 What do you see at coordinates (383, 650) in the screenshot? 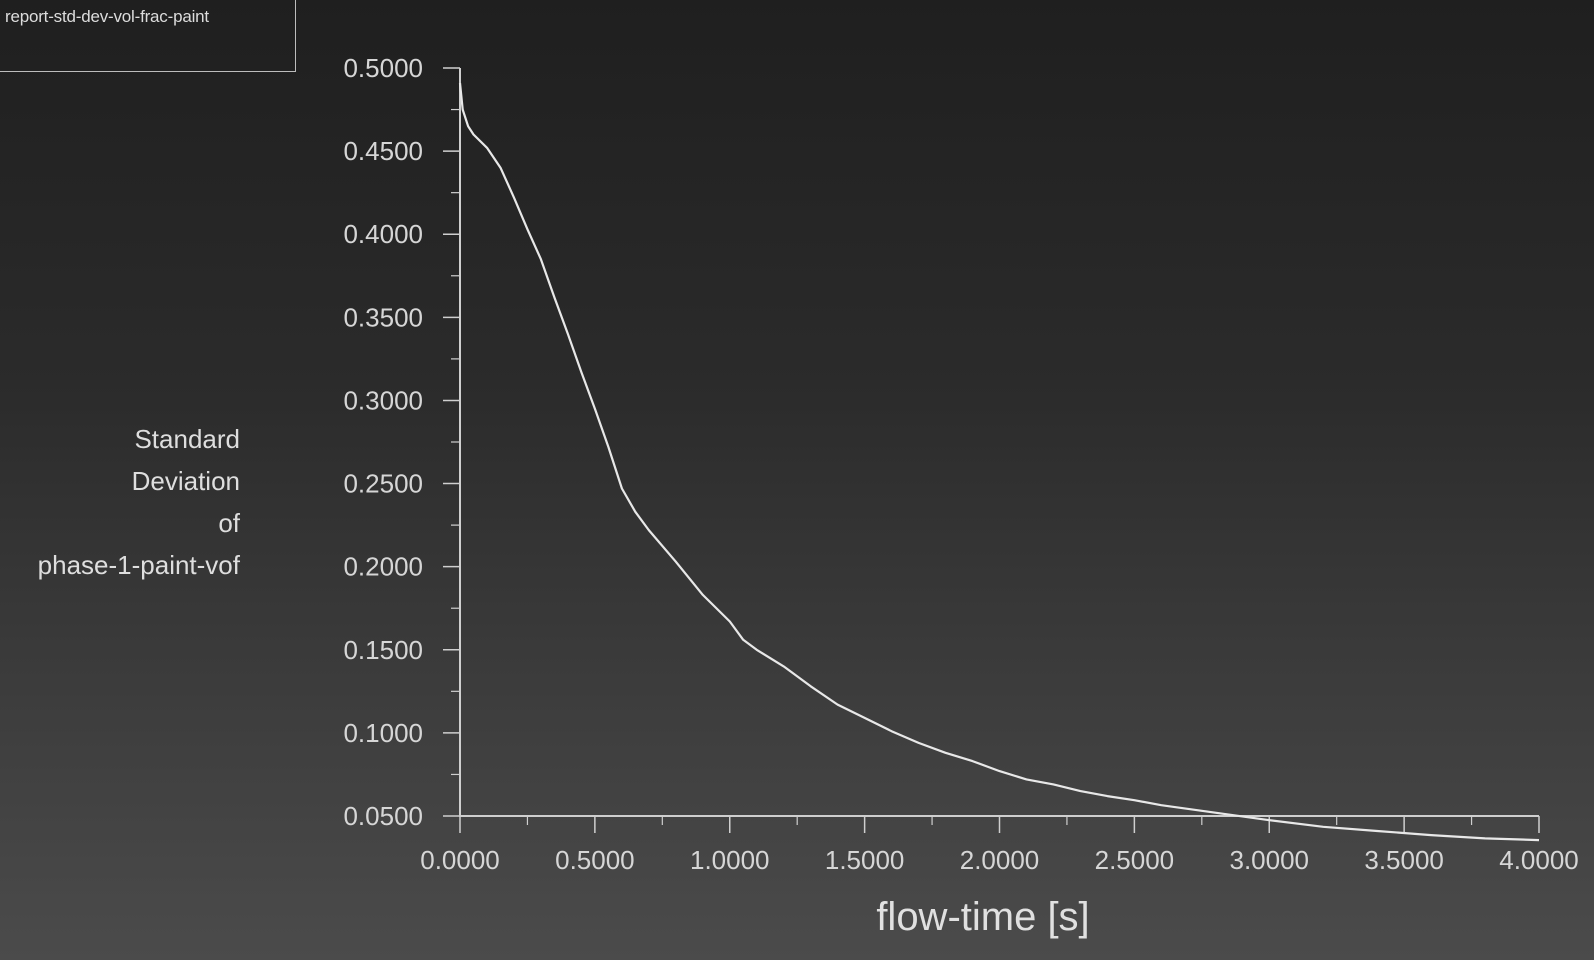
I see `y-tick-label: 0.1500` at bounding box center [383, 650].